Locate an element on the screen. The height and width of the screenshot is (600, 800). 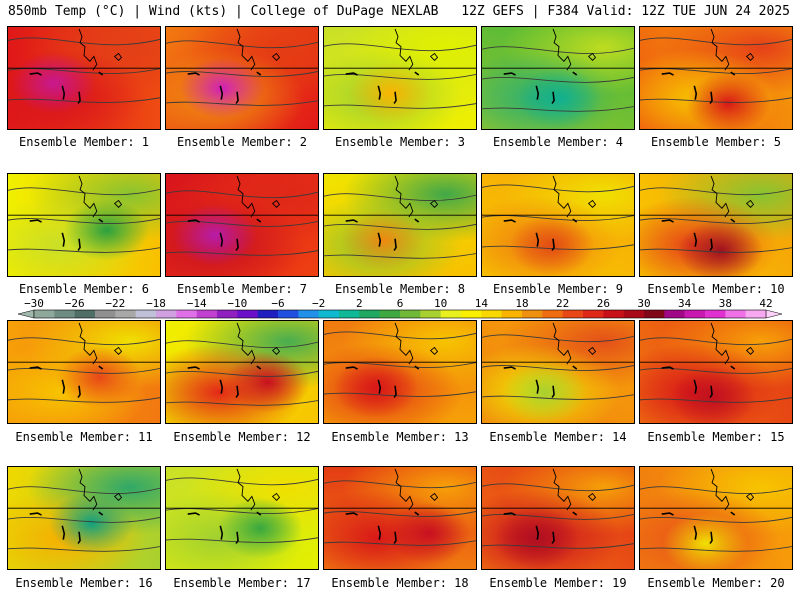
member-label: Ensemble Member: 6 is located at coordinates (84, 289).